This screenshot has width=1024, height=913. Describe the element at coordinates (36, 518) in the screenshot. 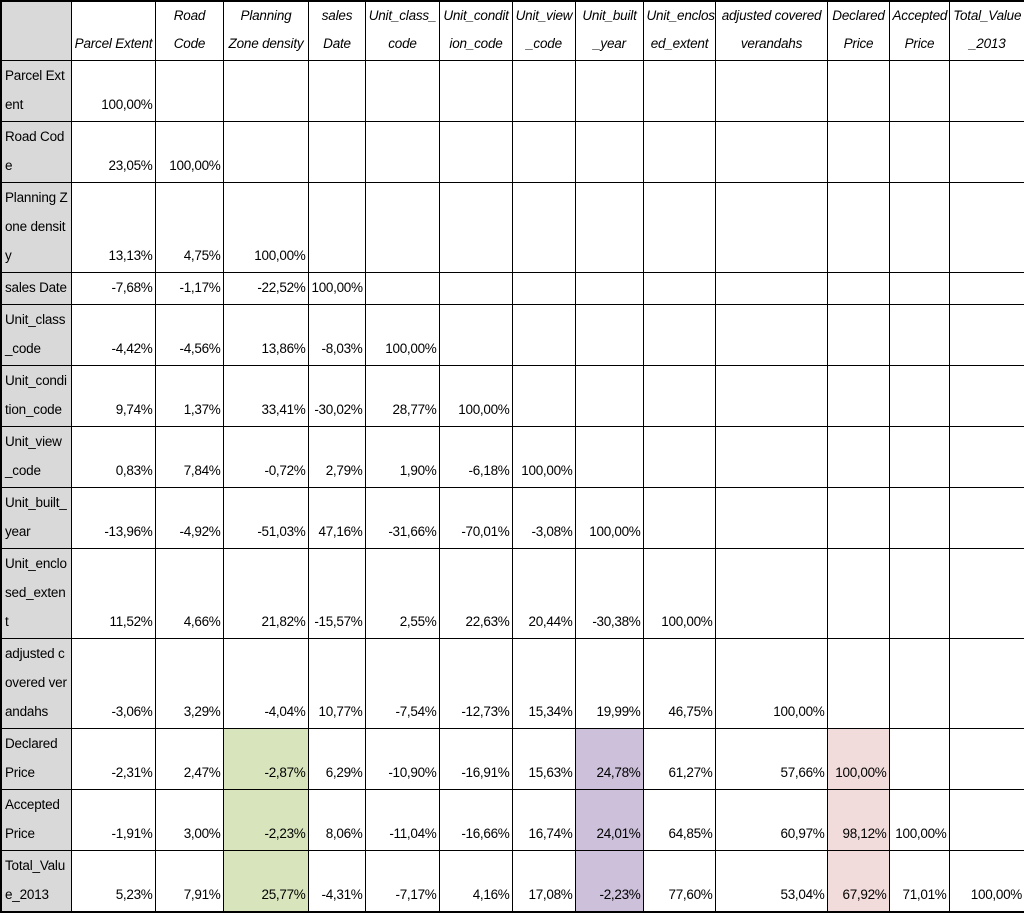

I see `row-header: Unit_built_ year` at that location.